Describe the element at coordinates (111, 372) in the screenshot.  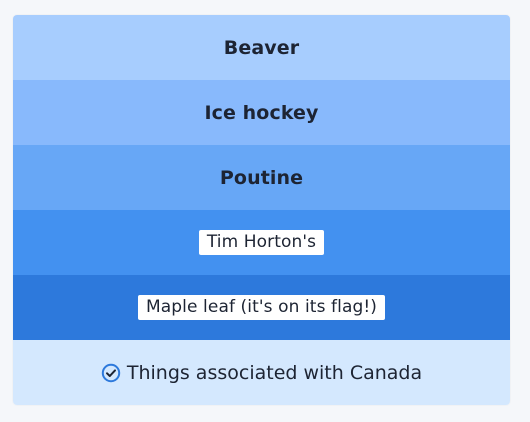
I see `check-circle-icon` at that location.